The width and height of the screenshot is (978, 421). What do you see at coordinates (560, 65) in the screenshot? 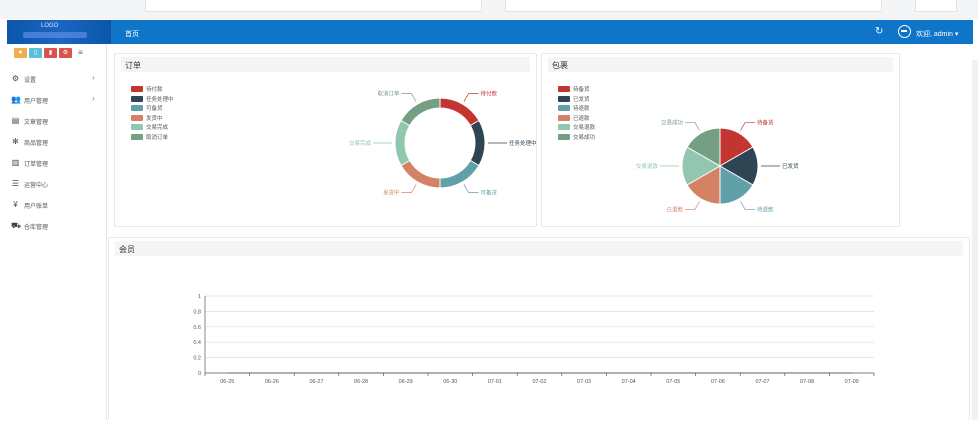
I see `packages-panel-title: 包裹` at bounding box center [560, 65].